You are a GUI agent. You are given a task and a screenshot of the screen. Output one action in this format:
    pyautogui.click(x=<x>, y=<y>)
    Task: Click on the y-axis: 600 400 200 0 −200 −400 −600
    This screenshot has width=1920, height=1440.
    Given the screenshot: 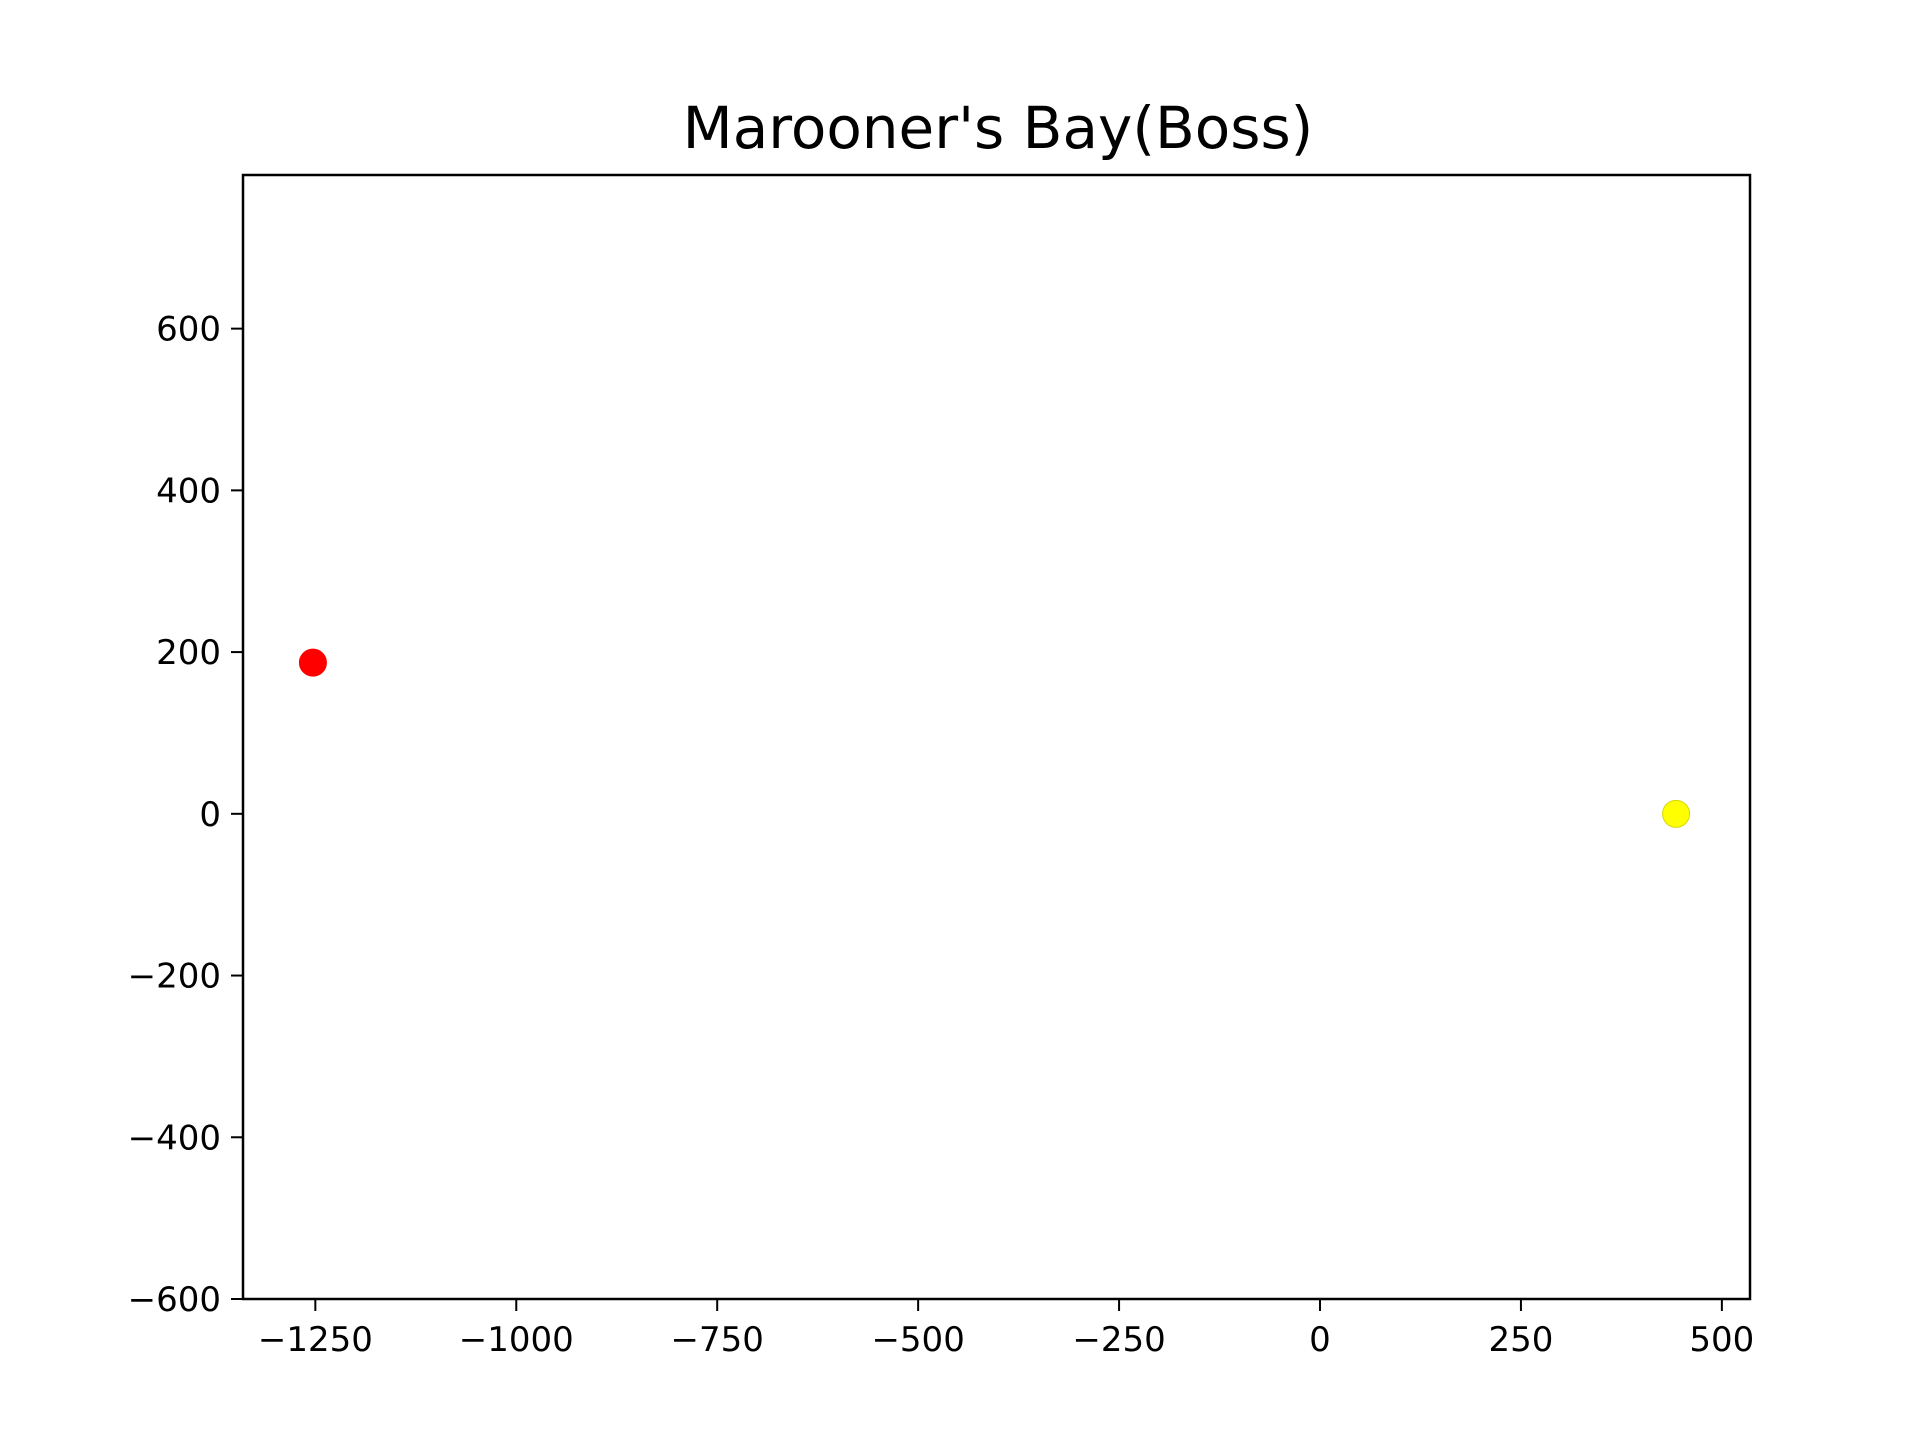 What is the action you would take?
    pyautogui.click(x=185, y=815)
    